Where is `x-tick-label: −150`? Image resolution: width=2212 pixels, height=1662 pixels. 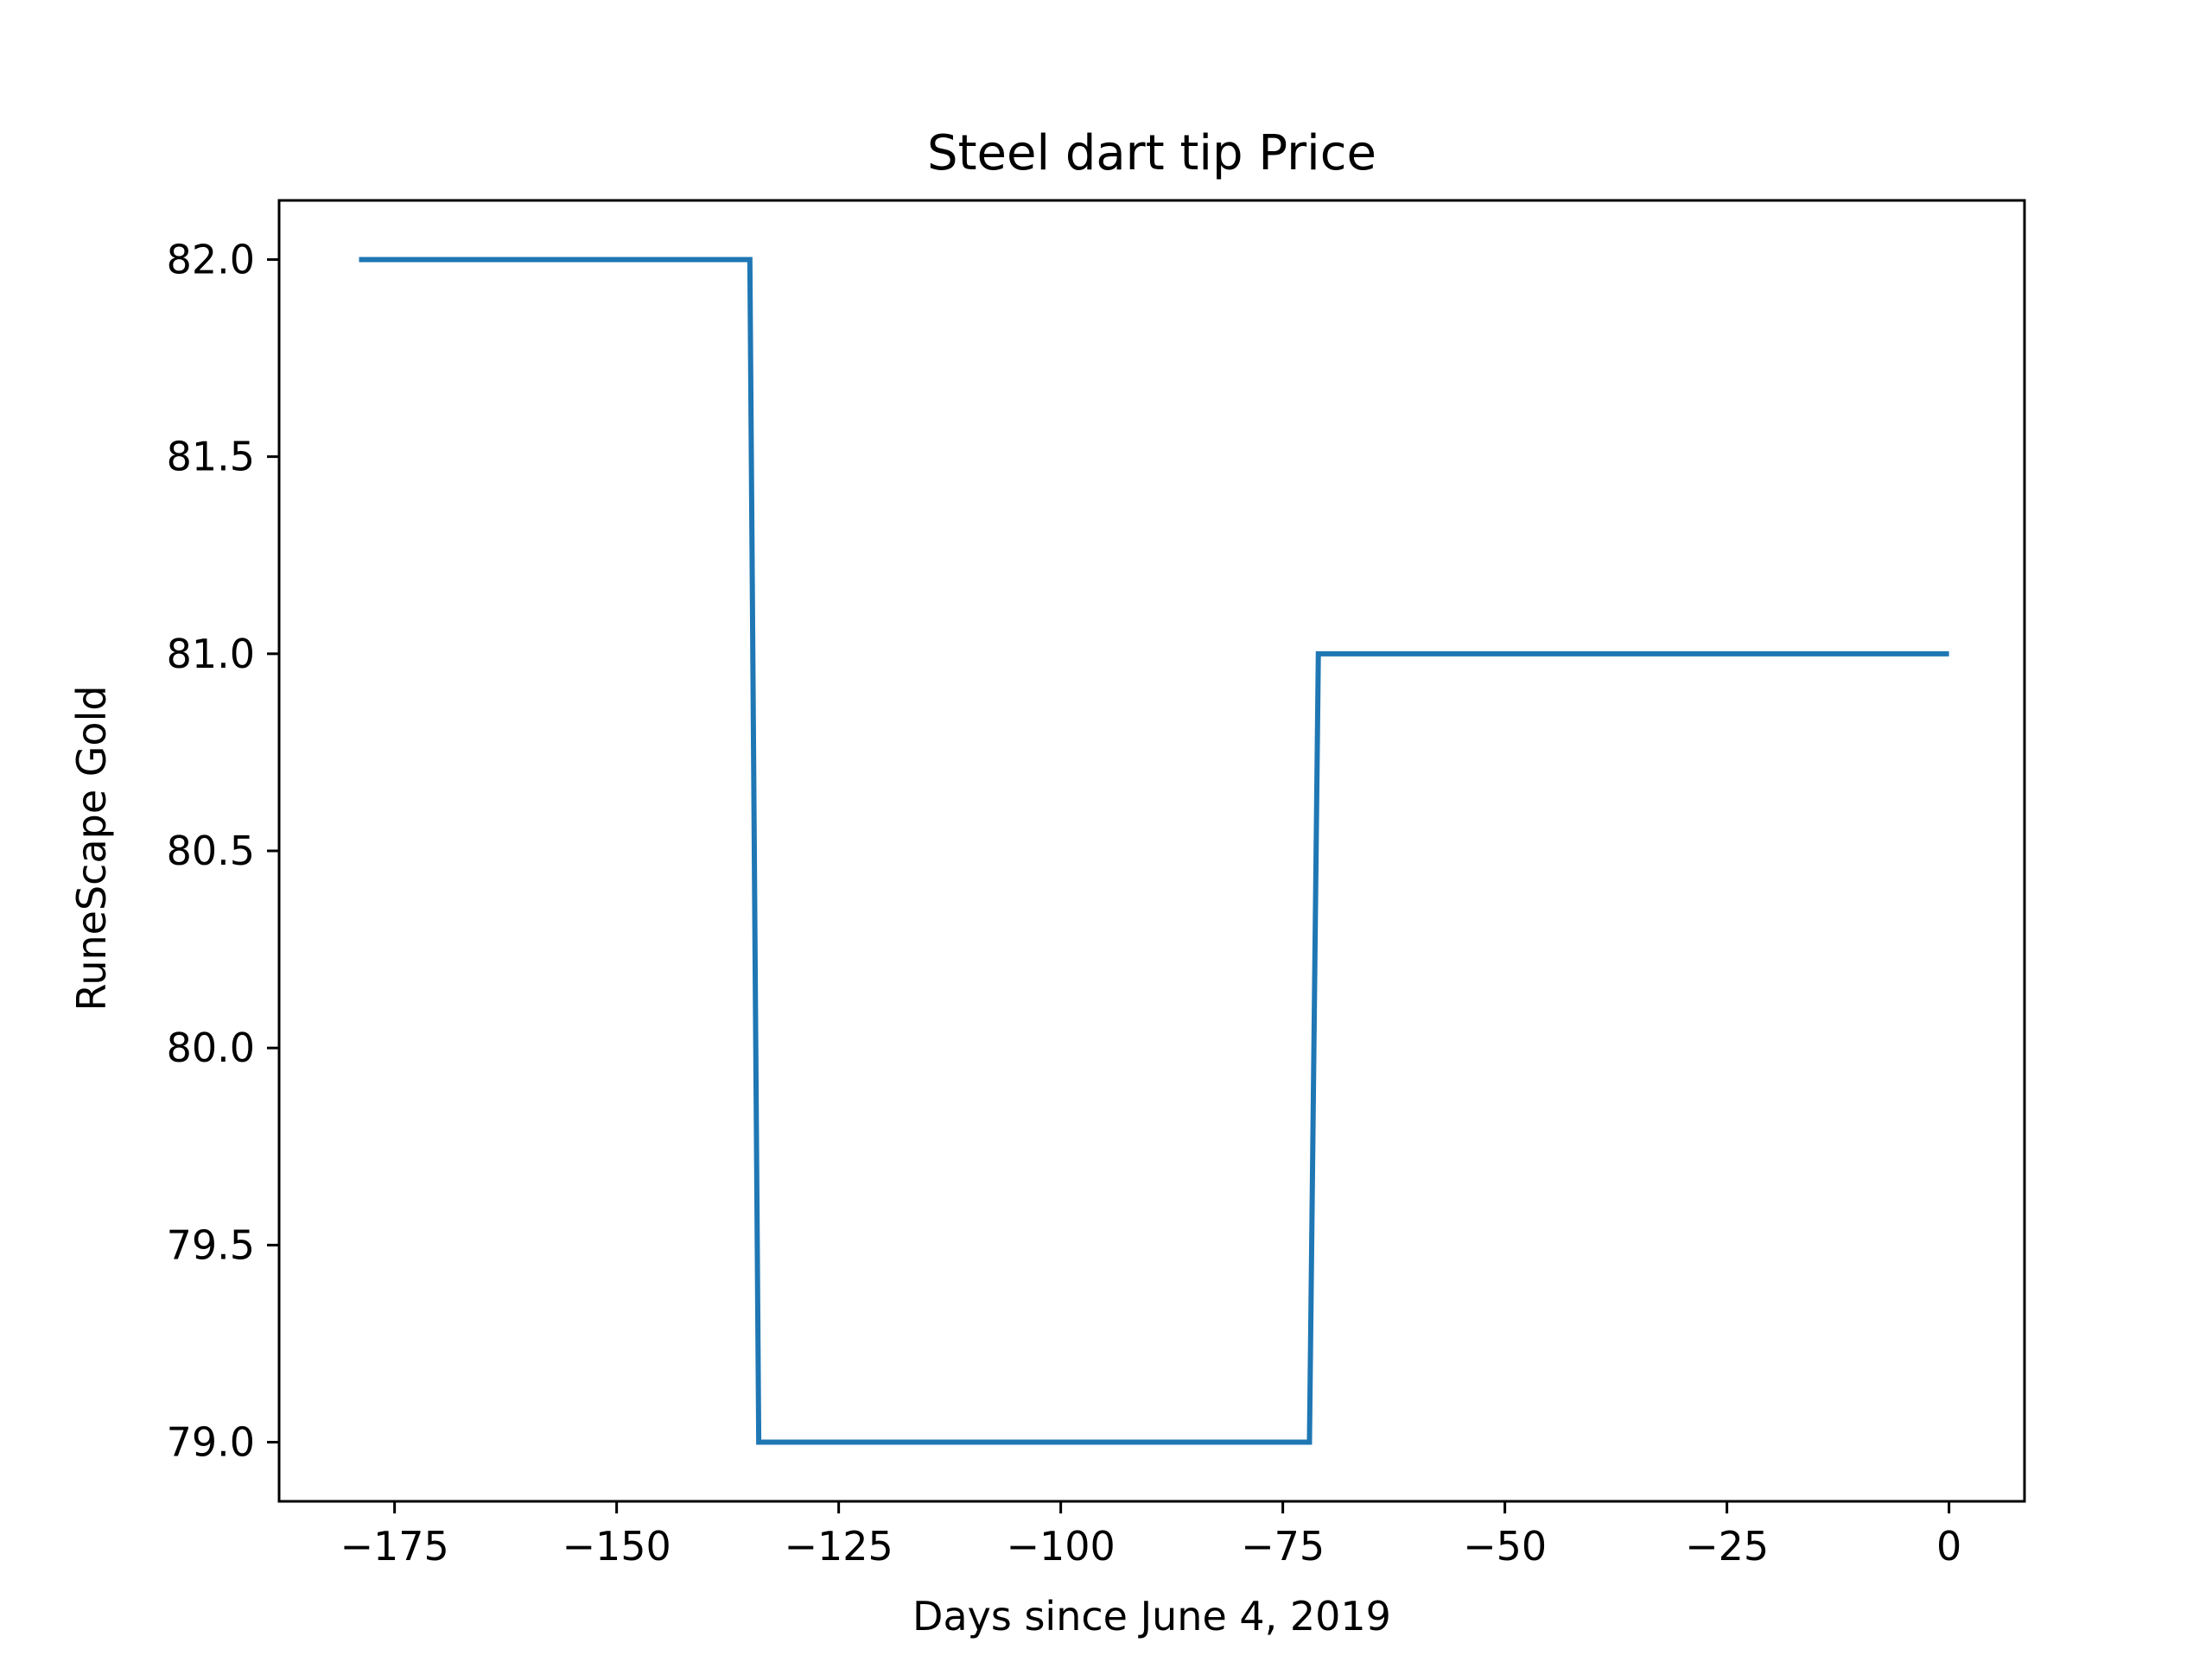
x-tick-label: −150 is located at coordinates (616, 1546).